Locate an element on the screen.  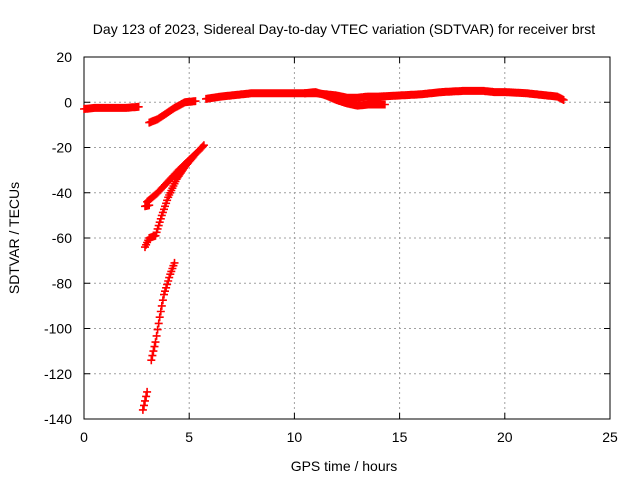
y-tick-label: -120 is located at coordinates (58, 374).